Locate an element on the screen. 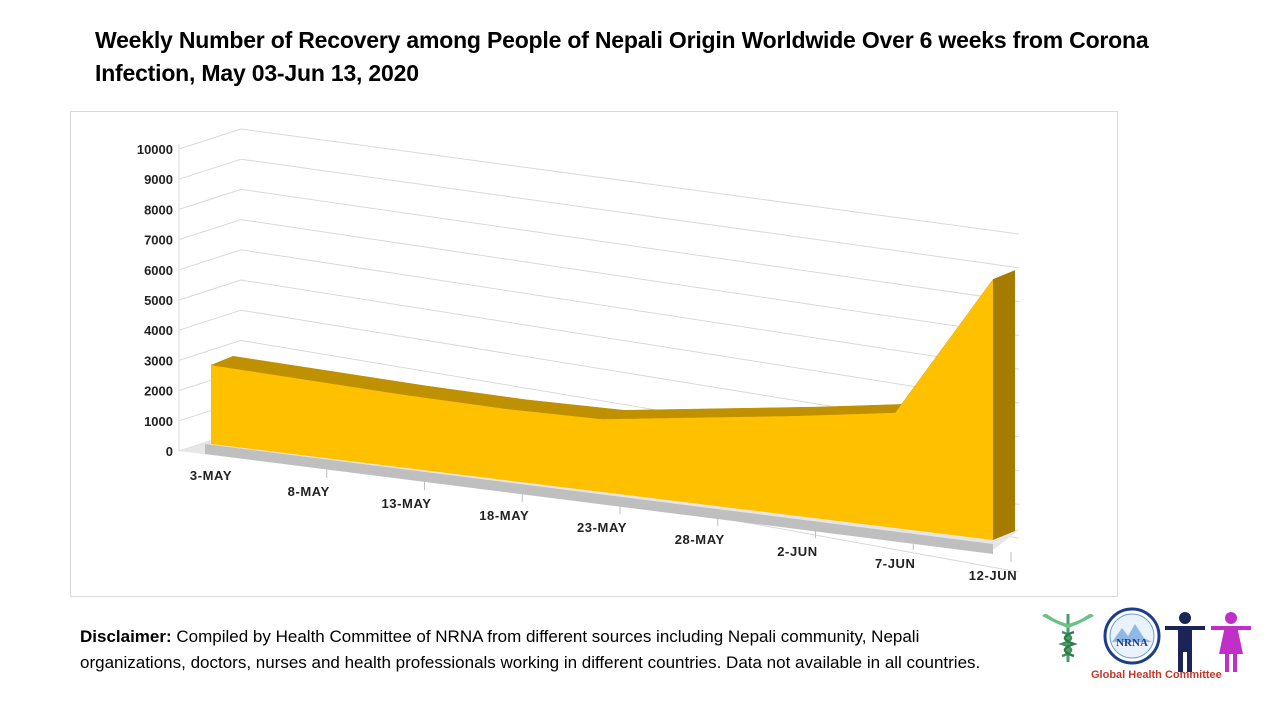 The width and height of the screenshot is (1280, 720). caduceus-icon is located at coordinates (1068, 637).